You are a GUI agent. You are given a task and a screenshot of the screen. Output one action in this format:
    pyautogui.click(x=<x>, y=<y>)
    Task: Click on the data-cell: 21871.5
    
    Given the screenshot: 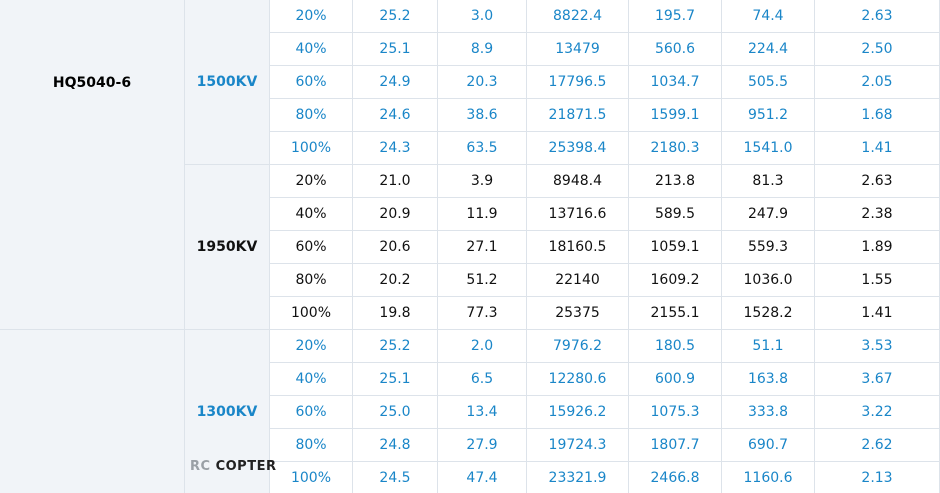 What is the action you would take?
    pyautogui.click(x=578, y=115)
    